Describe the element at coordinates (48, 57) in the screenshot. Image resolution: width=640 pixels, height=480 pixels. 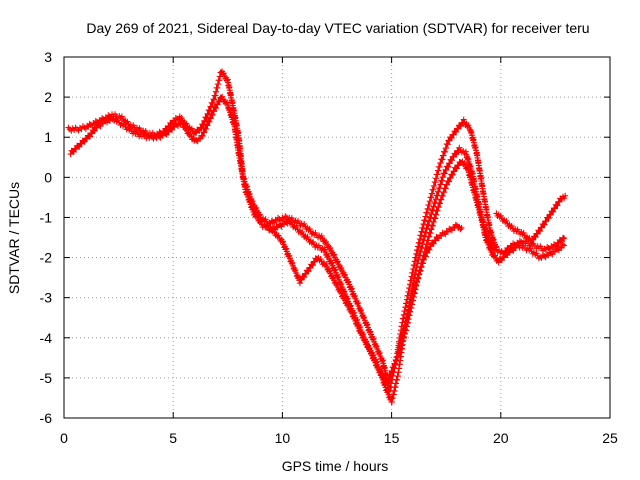
I see `y-tick-label: 3` at that location.